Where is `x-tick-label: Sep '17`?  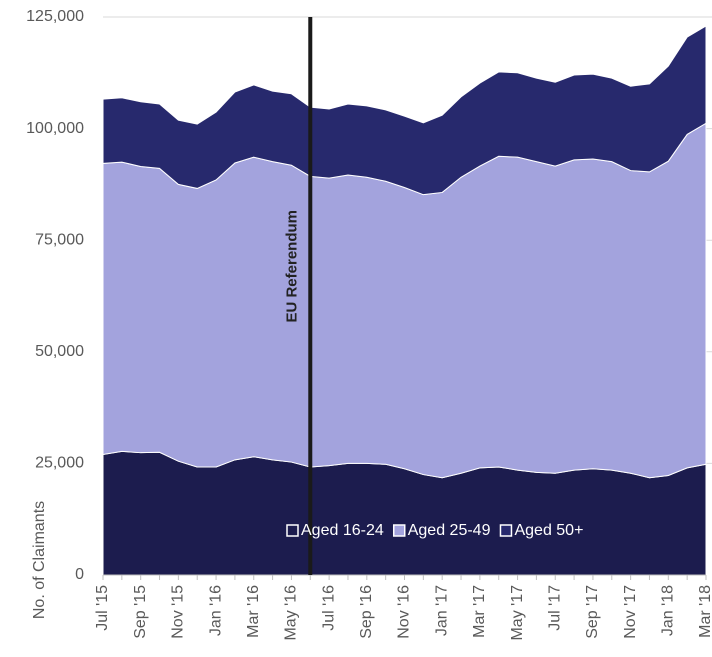
x-tick-label: Sep '17 is located at coordinates (592, 612).